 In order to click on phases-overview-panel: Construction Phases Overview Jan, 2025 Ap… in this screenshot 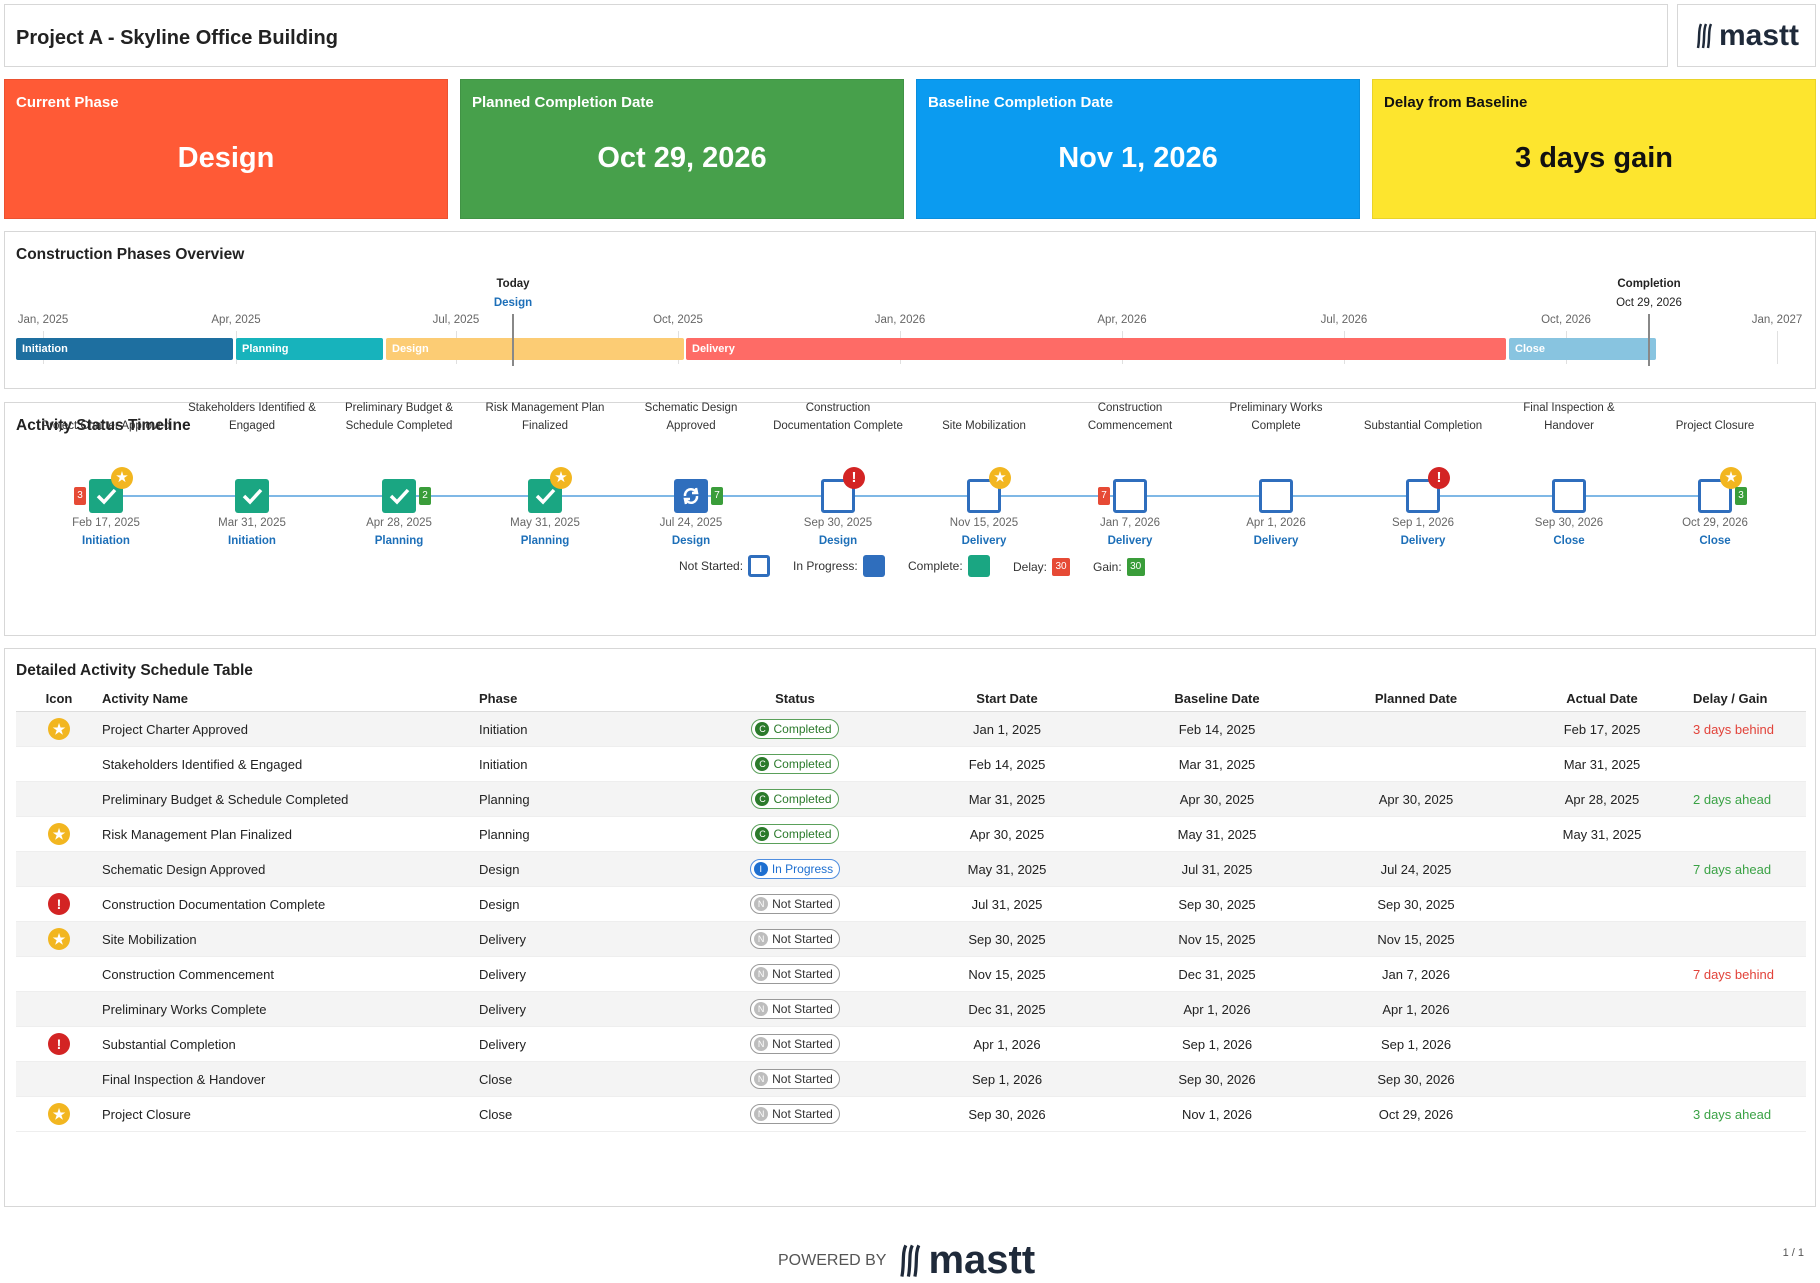, I will do `click(910, 310)`.